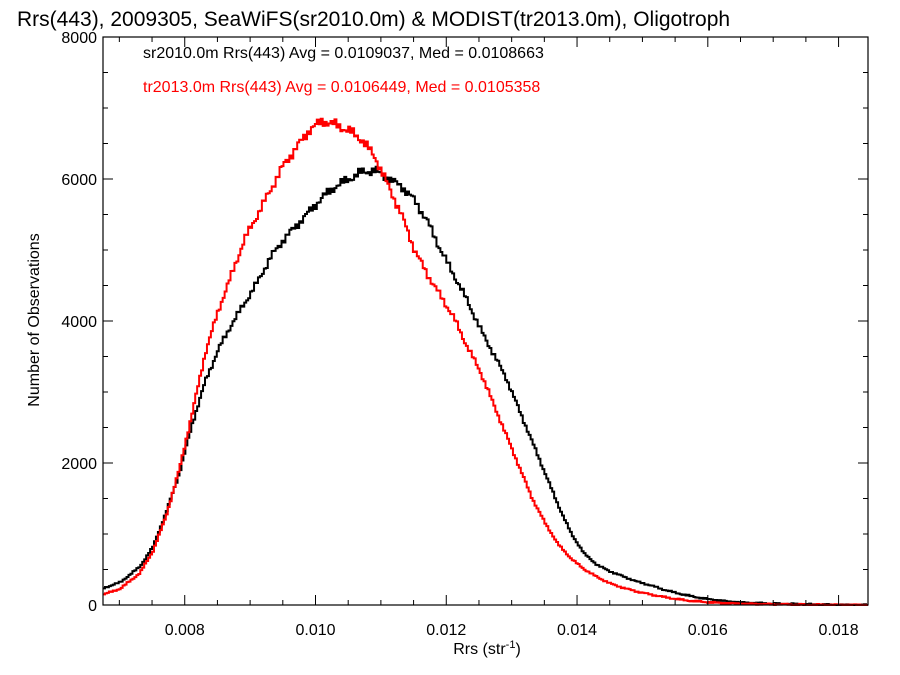  Describe the element at coordinates (185, 630) in the screenshot. I see `x-tick-label: 0.008` at that location.